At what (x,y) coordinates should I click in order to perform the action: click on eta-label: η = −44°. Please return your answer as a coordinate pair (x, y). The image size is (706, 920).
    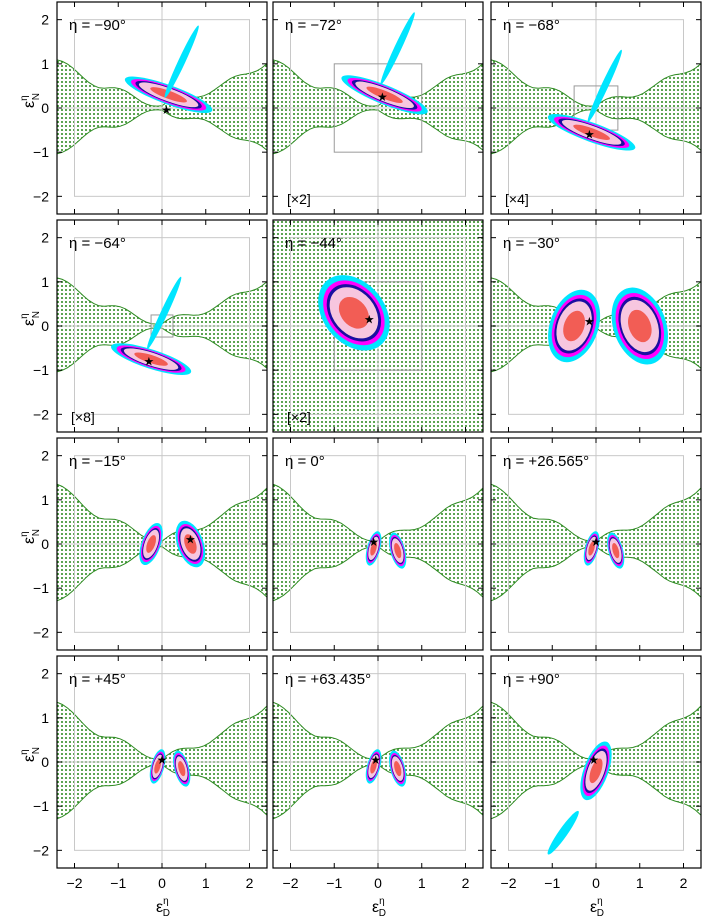
    Looking at the image, I should click on (313, 243).